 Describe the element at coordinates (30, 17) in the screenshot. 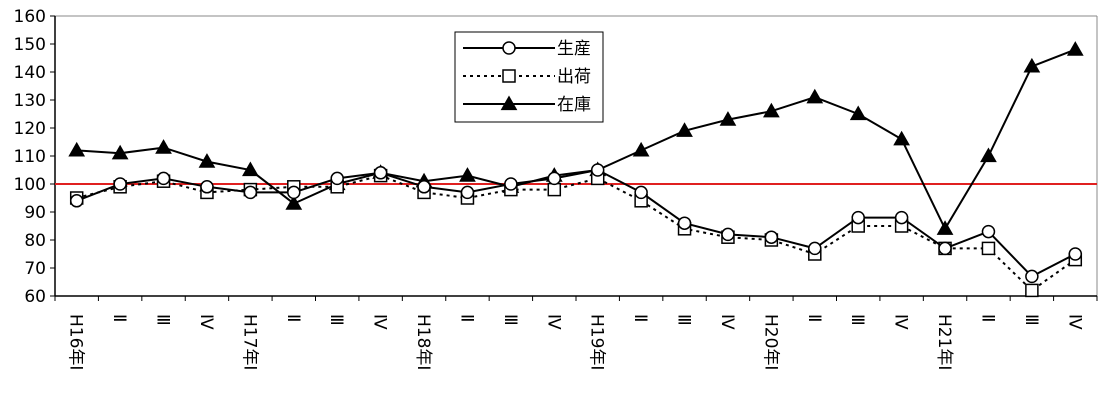

I see `y-tick-label: 160` at that location.